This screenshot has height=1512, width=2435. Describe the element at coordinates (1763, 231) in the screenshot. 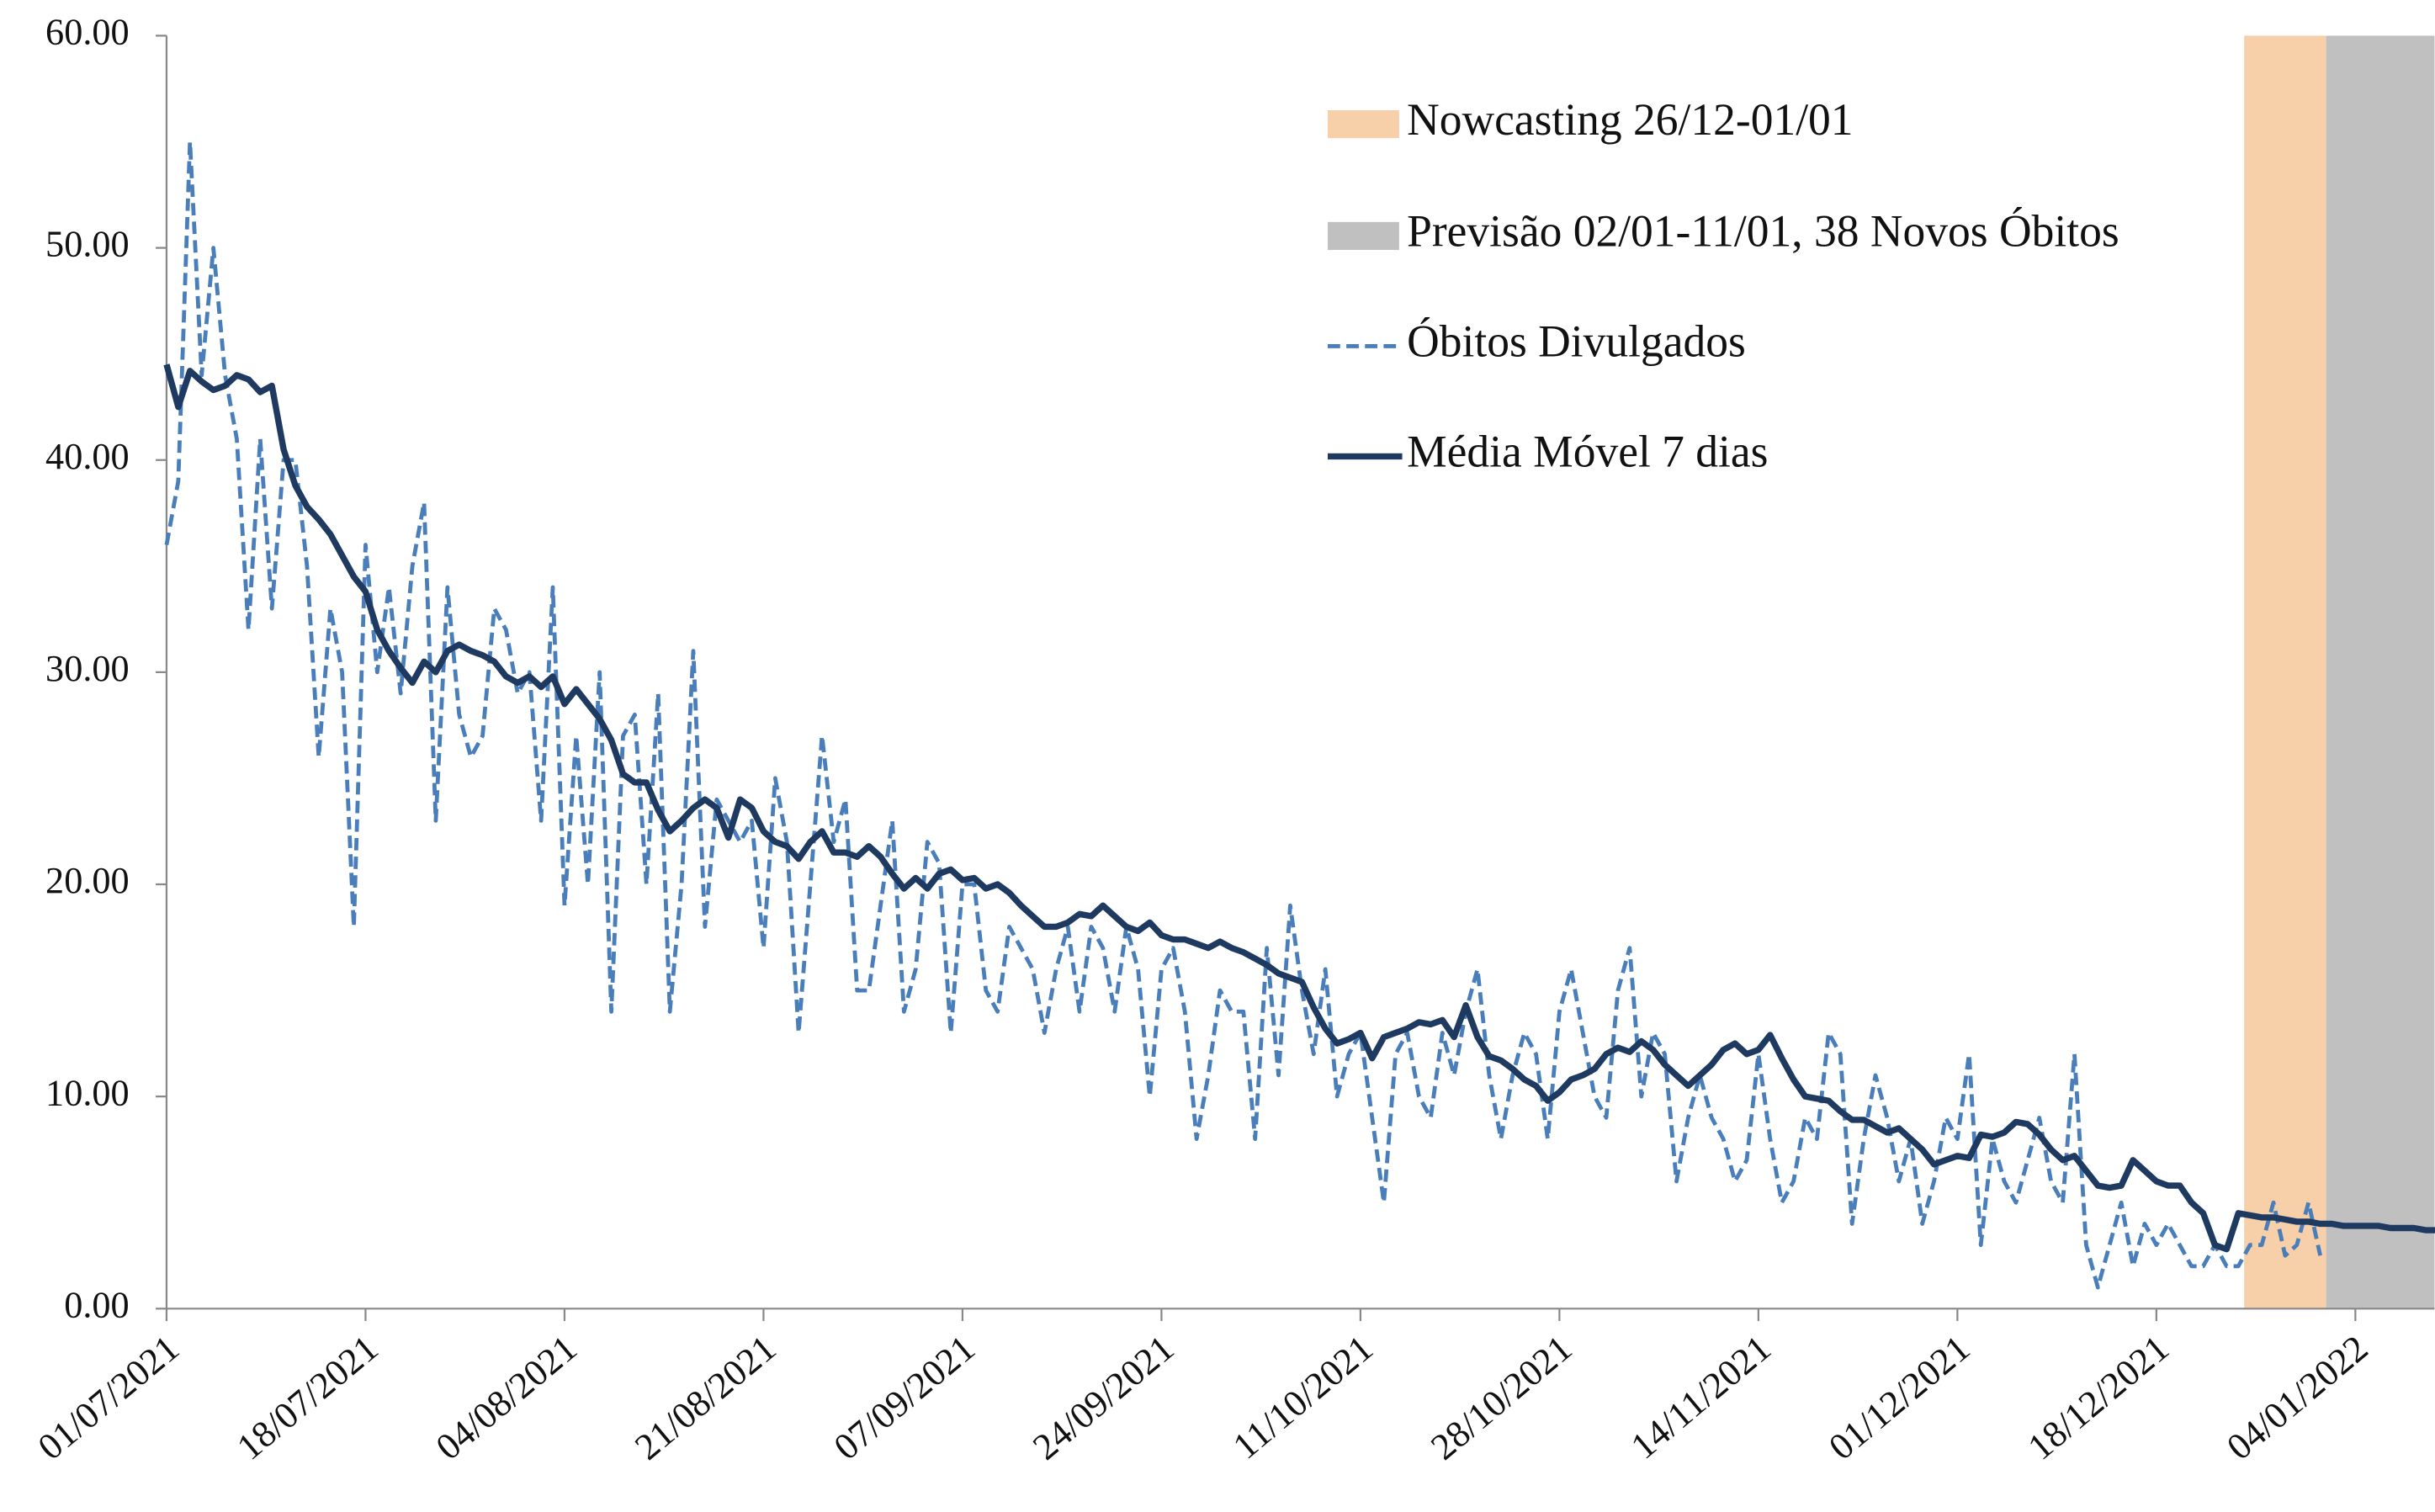

I see `legend-label: Previsão 02/01-11/01, 38 Novos Óbitos` at that location.